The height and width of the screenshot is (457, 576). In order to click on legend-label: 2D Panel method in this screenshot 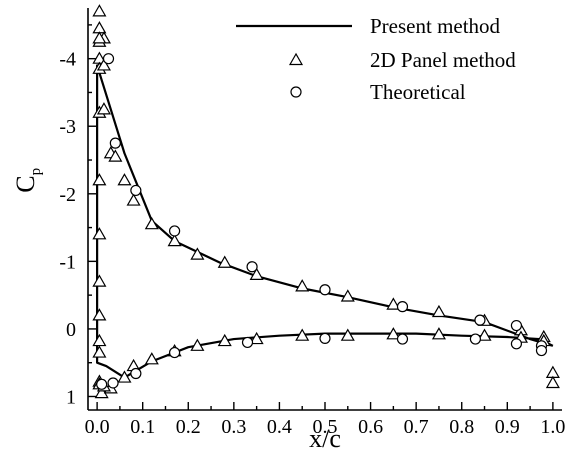, I will do `click(443, 60)`.